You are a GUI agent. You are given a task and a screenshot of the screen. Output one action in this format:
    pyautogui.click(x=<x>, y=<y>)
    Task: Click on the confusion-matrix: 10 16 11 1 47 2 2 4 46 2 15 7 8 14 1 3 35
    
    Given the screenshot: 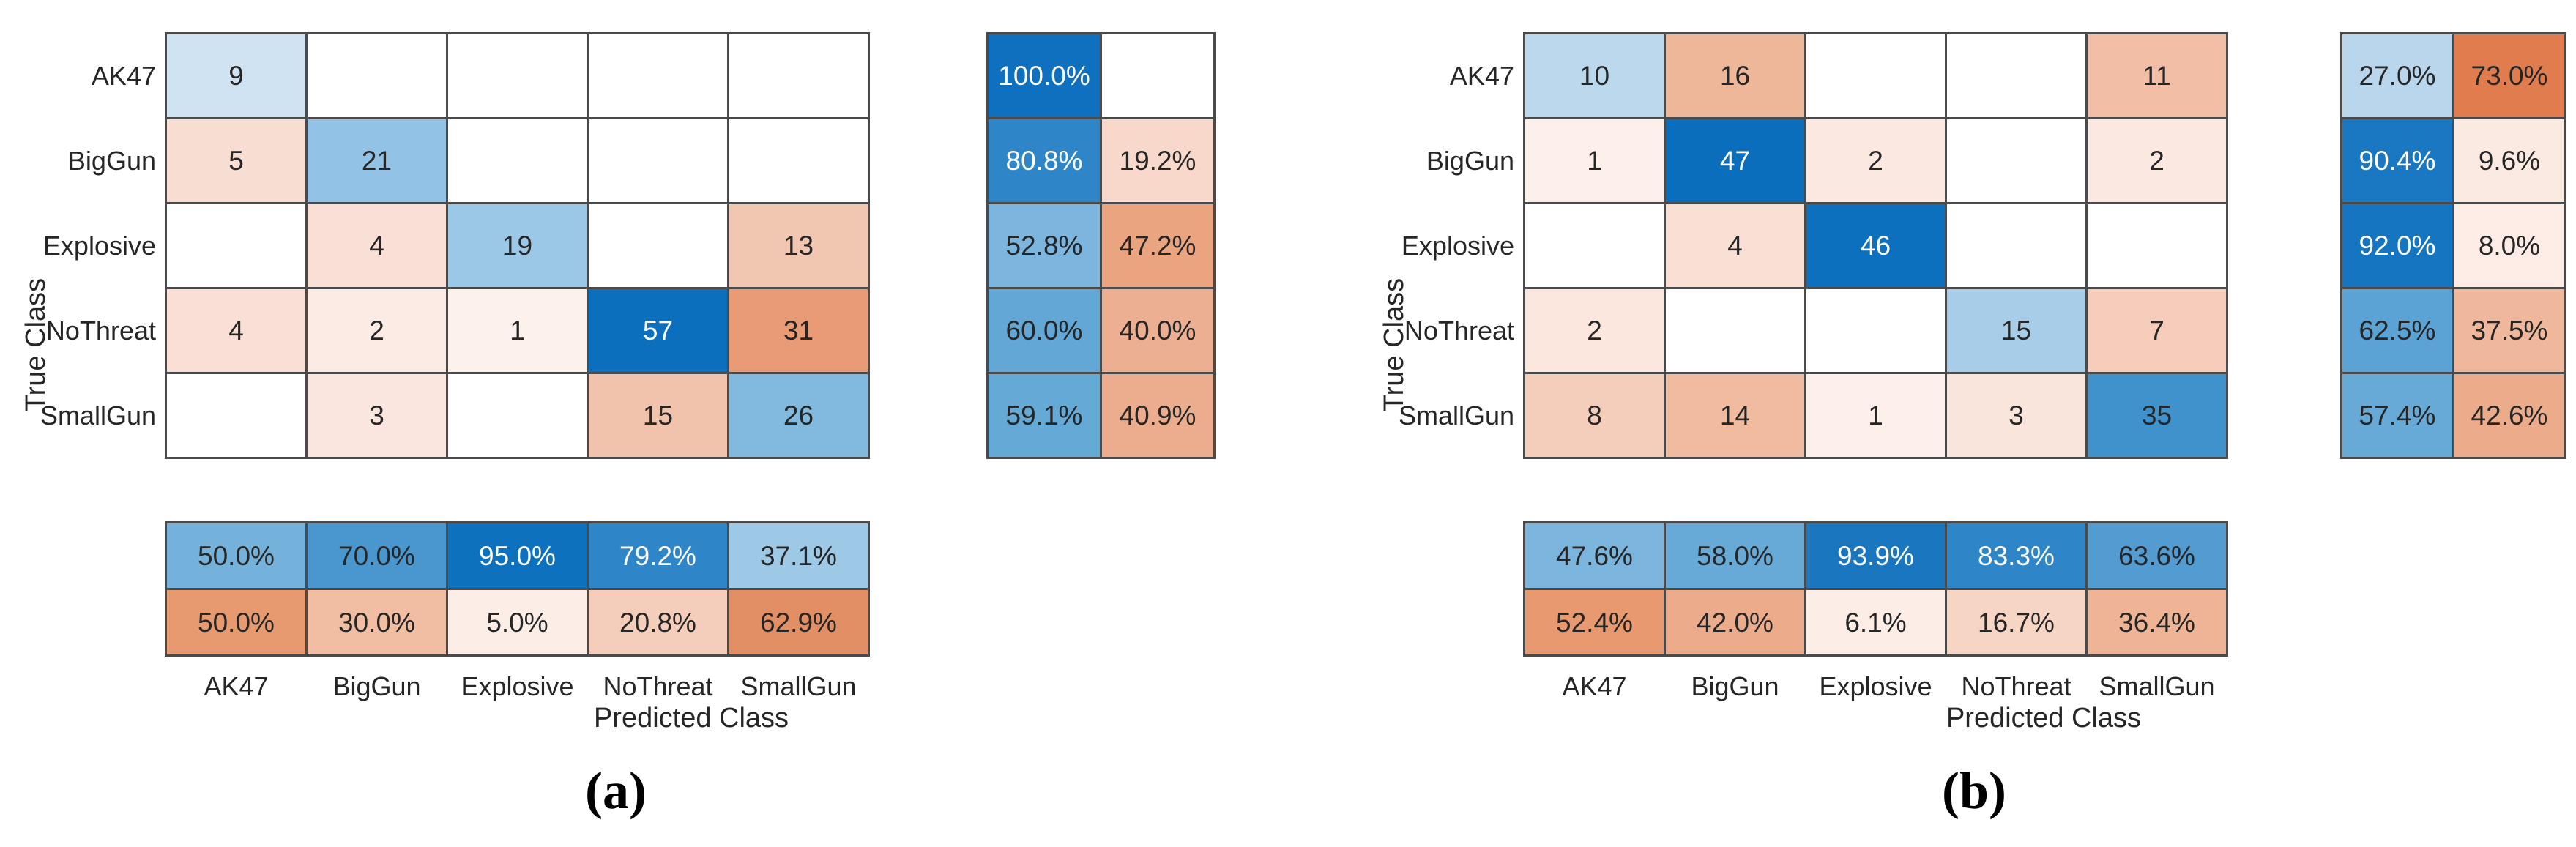 What is the action you would take?
    pyautogui.click(x=1875, y=246)
    